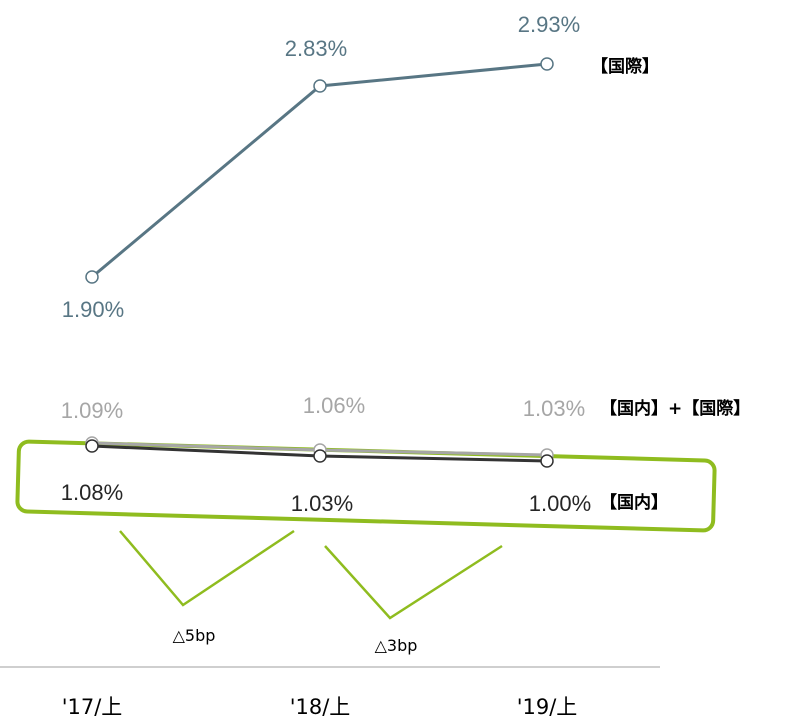 The image size is (799, 720). What do you see at coordinates (194, 635) in the screenshot?
I see `diff-label-1: △5bp` at bounding box center [194, 635].